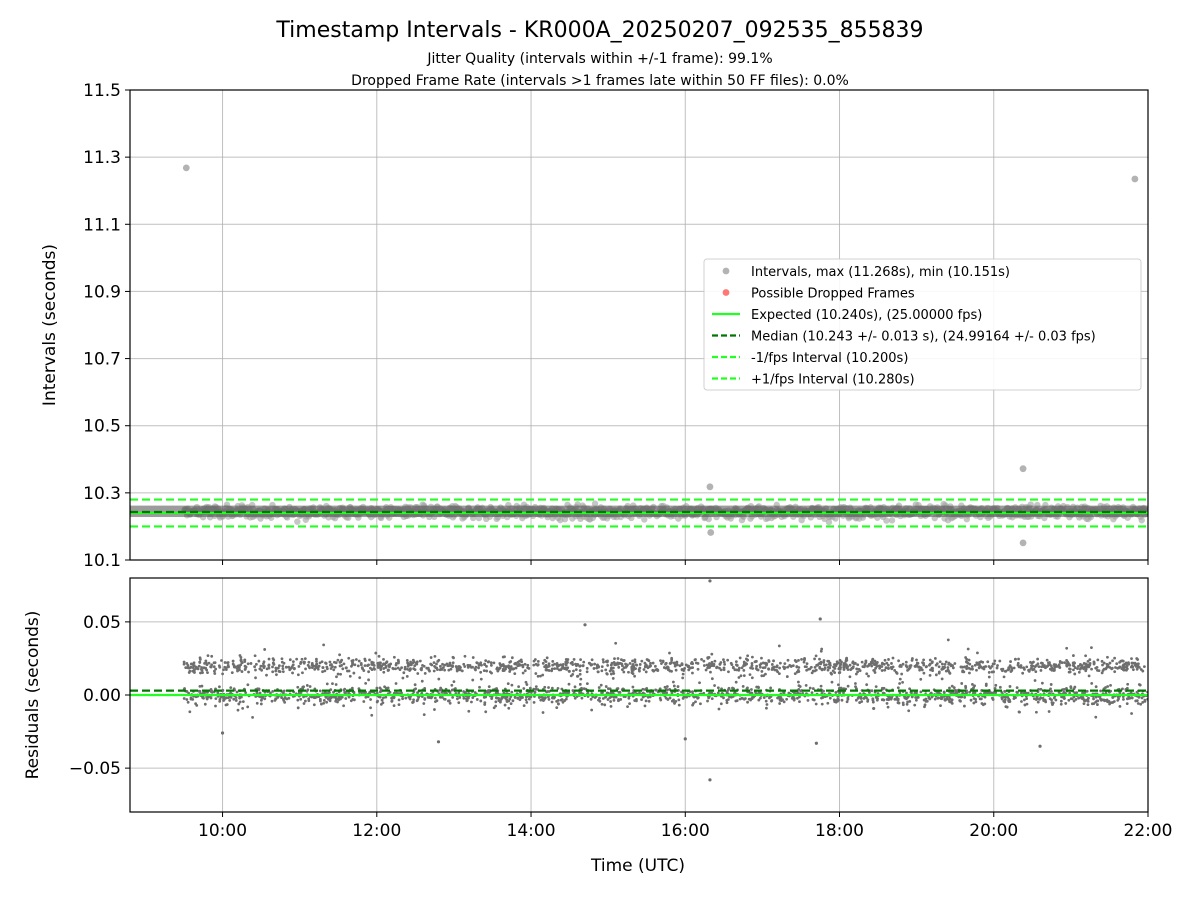  I want to click on legend-box, so click(922, 324).